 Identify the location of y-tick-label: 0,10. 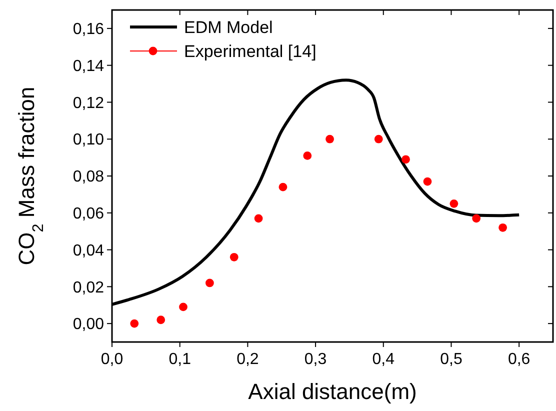
(88, 140).